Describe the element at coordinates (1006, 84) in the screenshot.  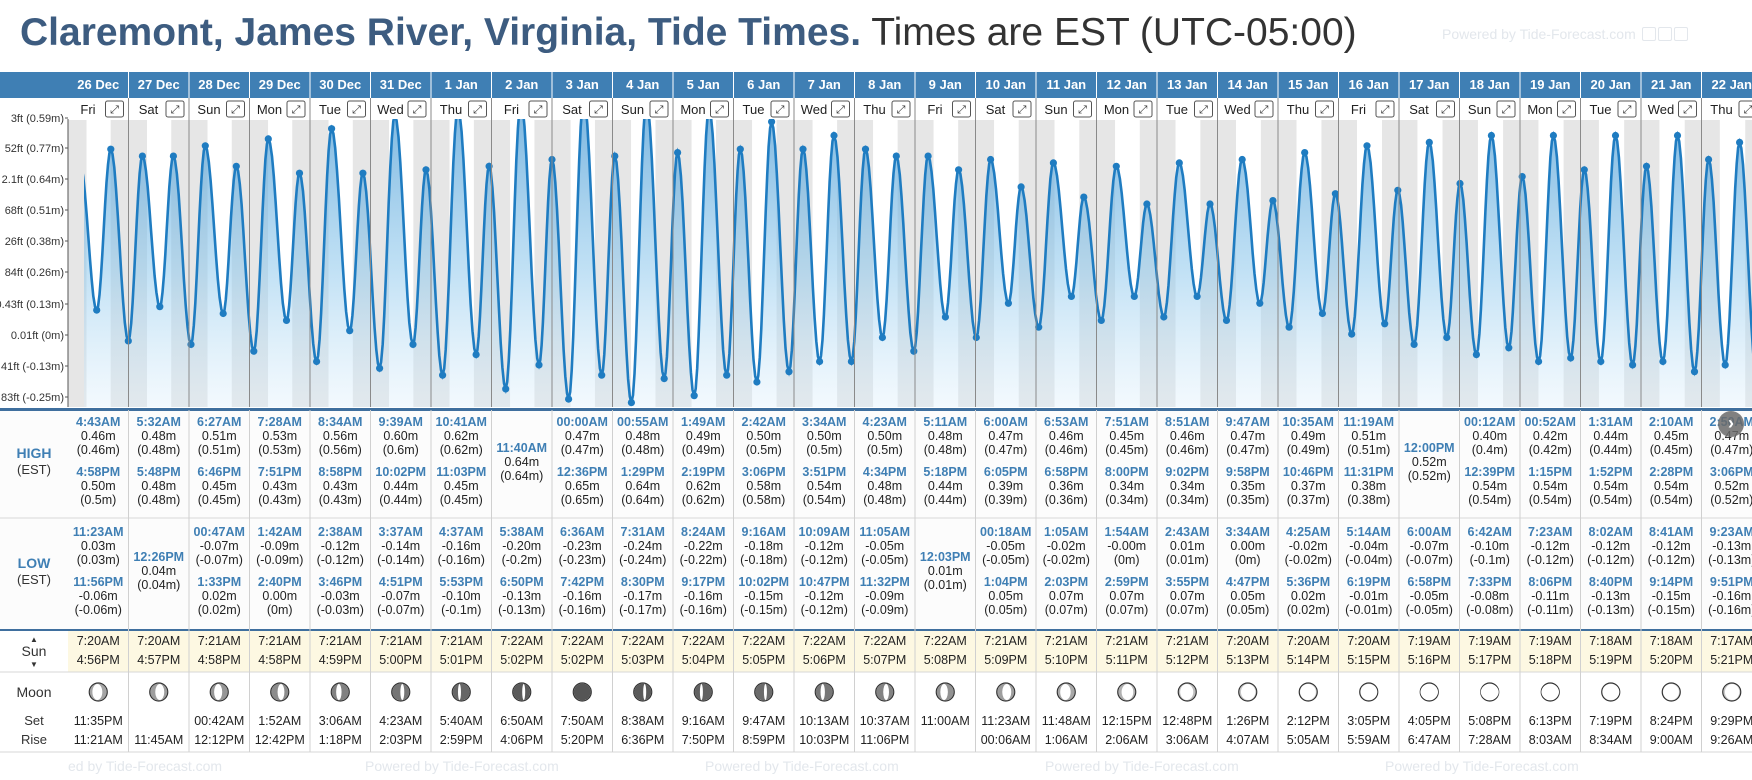
I see `date-label: 10 Jan` at that location.